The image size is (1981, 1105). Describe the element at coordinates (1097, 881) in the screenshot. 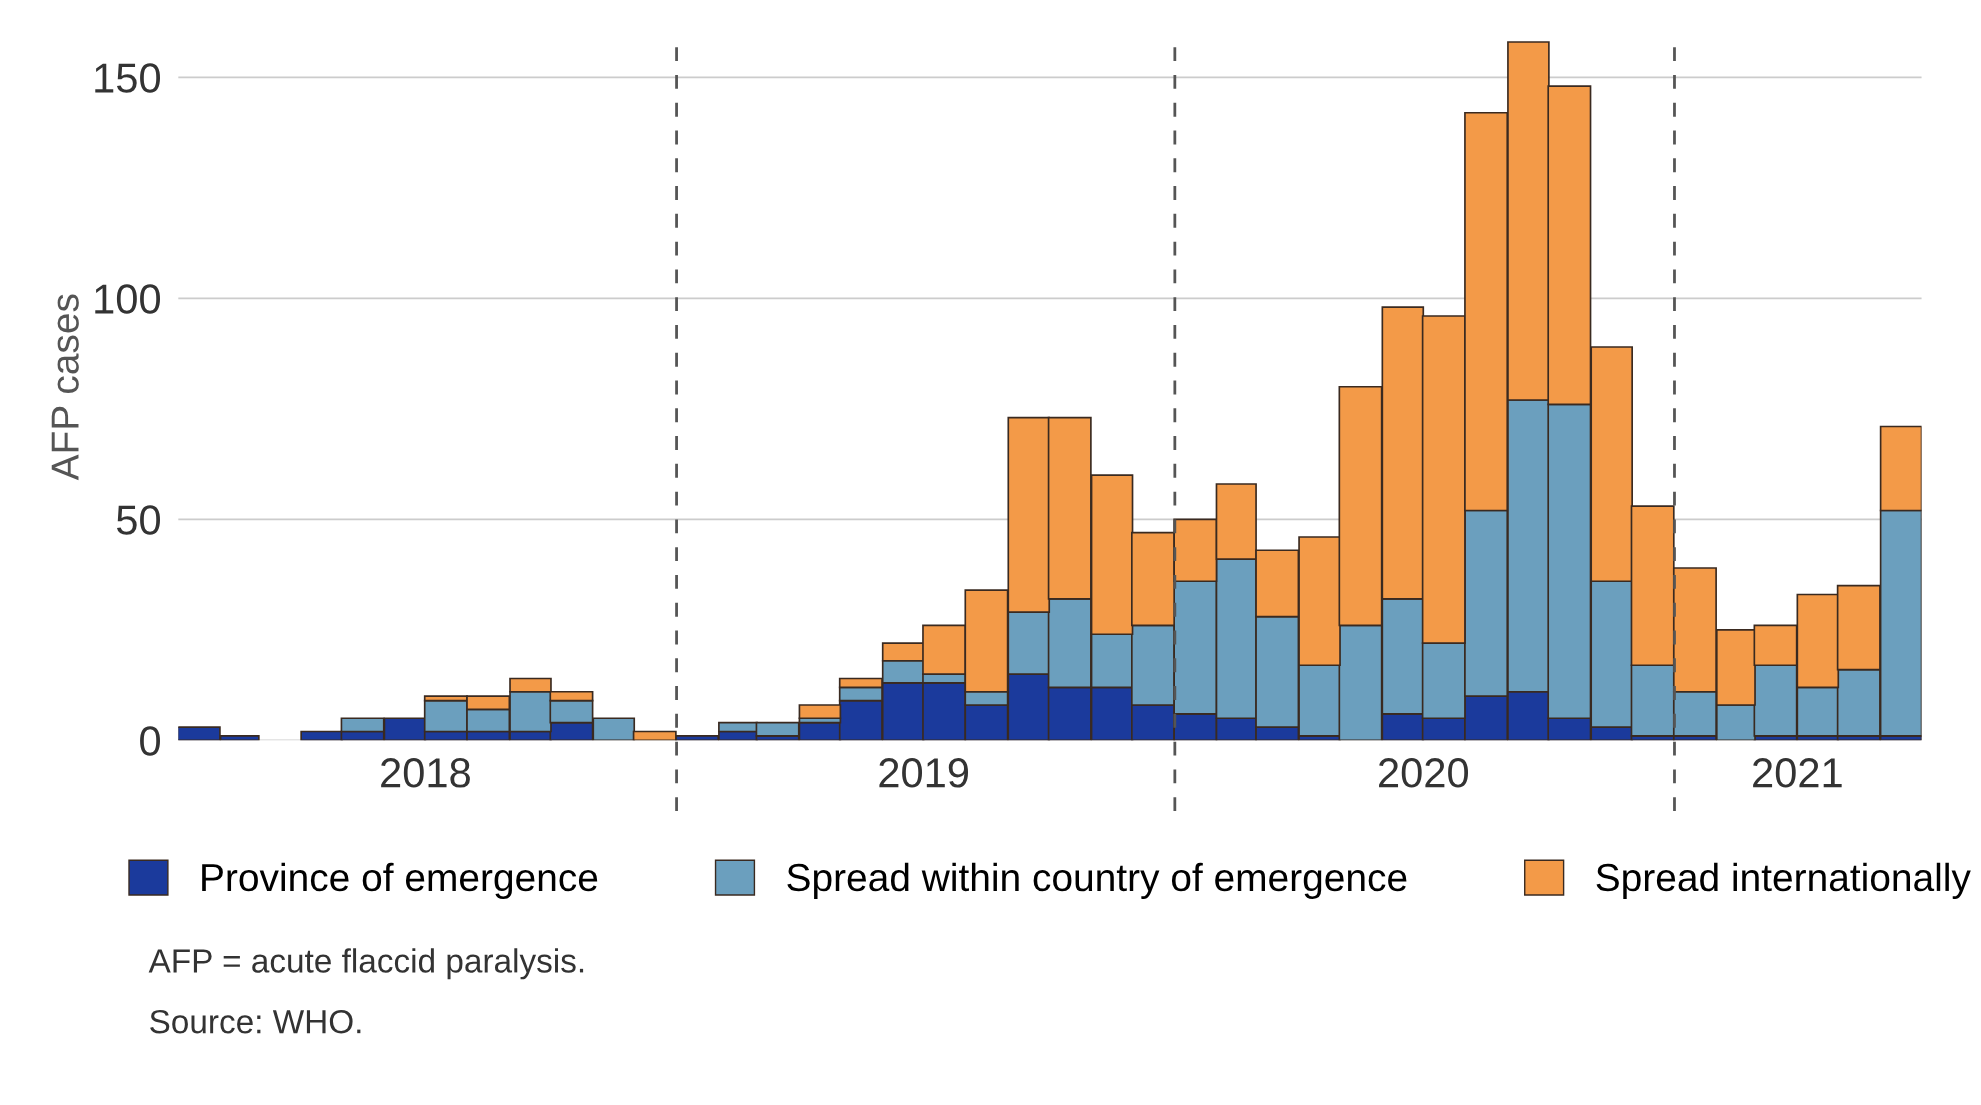

I see `legend-label: Spread within country of emergence` at that location.